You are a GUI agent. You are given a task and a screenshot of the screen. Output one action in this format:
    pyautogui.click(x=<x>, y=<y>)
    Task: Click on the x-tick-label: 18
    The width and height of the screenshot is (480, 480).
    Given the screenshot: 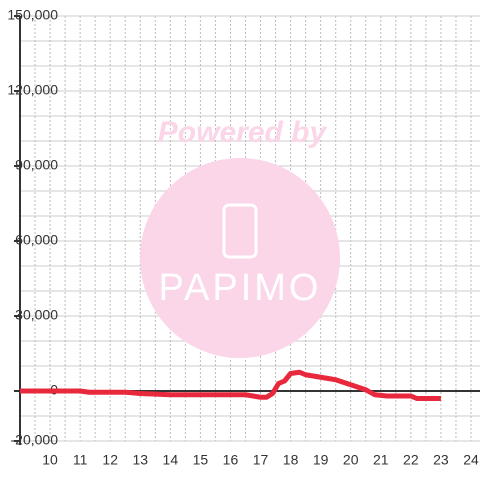 What is the action you would take?
    pyautogui.click(x=291, y=460)
    